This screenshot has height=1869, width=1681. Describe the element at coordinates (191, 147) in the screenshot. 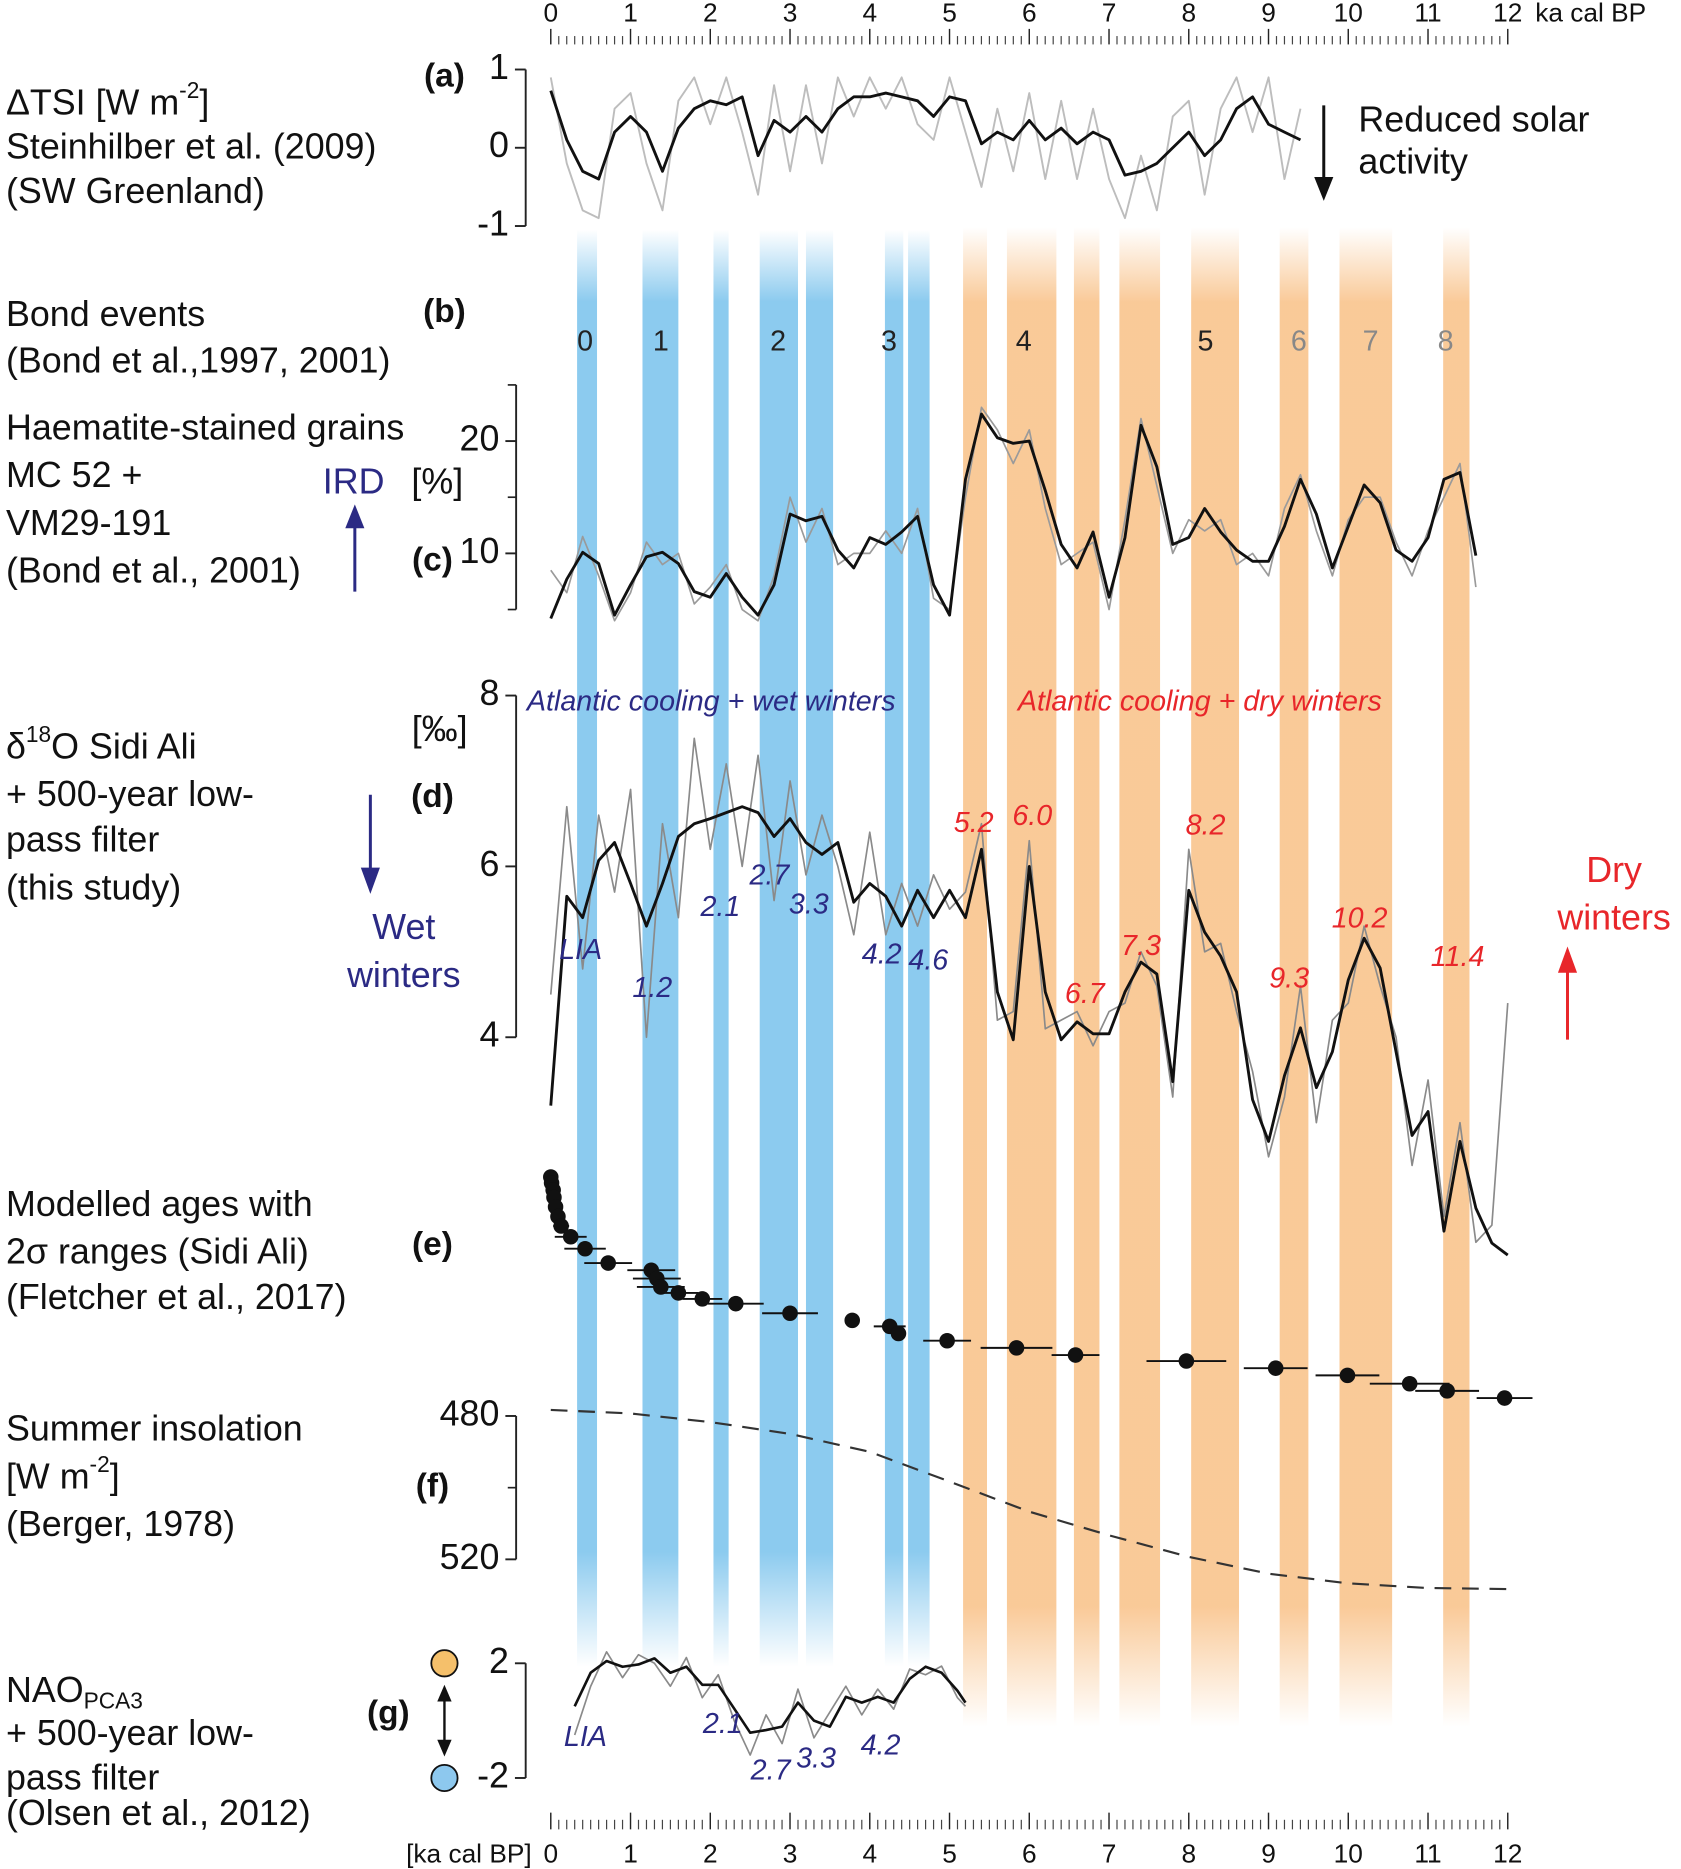

I see `description-part: Steinhilber et al. (2009)` at that location.